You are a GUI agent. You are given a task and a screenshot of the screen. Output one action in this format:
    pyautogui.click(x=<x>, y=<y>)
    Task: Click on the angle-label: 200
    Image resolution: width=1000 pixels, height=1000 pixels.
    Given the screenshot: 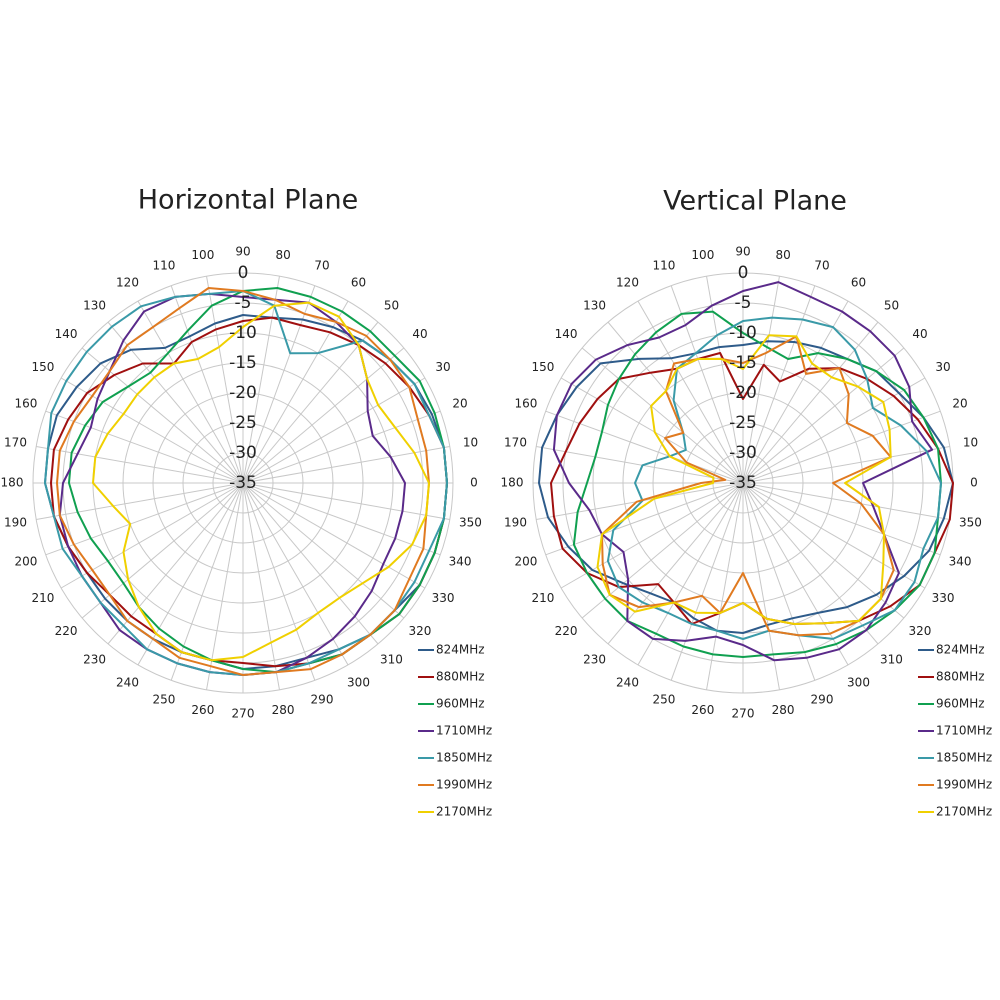 What is the action you would take?
    pyautogui.click(x=25, y=562)
    